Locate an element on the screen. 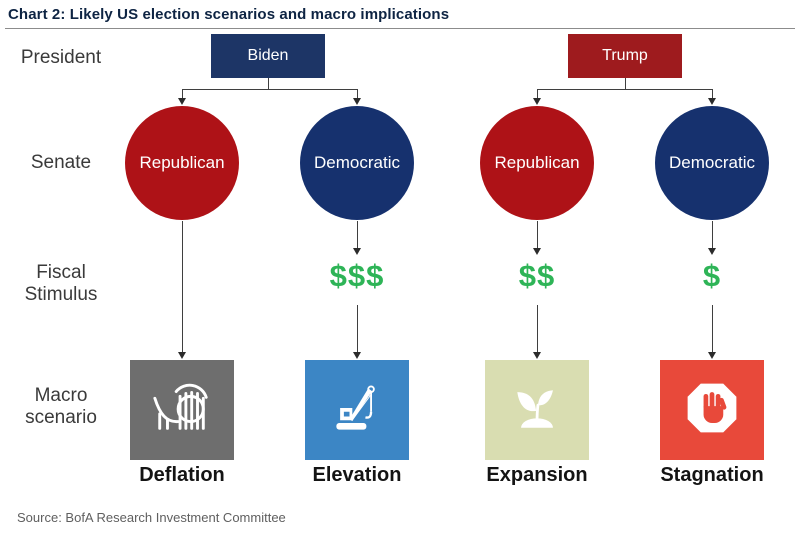  macro-box-deflation is located at coordinates (182, 410).